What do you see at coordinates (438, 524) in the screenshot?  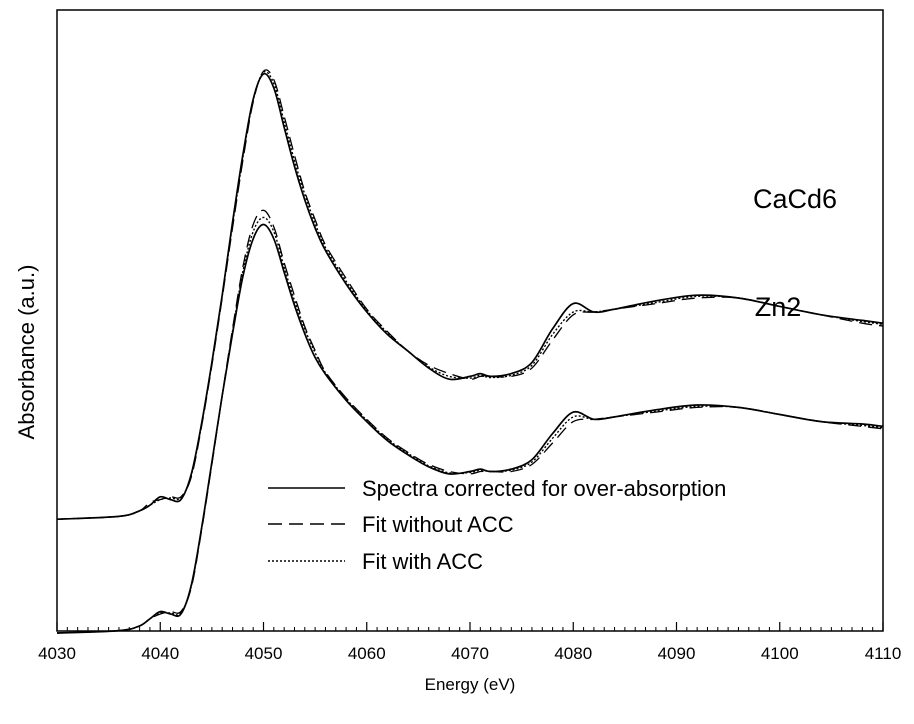 I see `legend-label-dashed: Fit without ACC` at bounding box center [438, 524].